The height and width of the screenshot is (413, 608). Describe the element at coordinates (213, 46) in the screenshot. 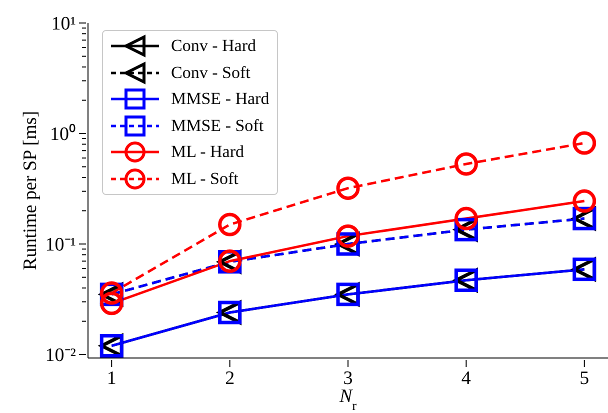

I see `legend-label: Conv - Hard` at that location.